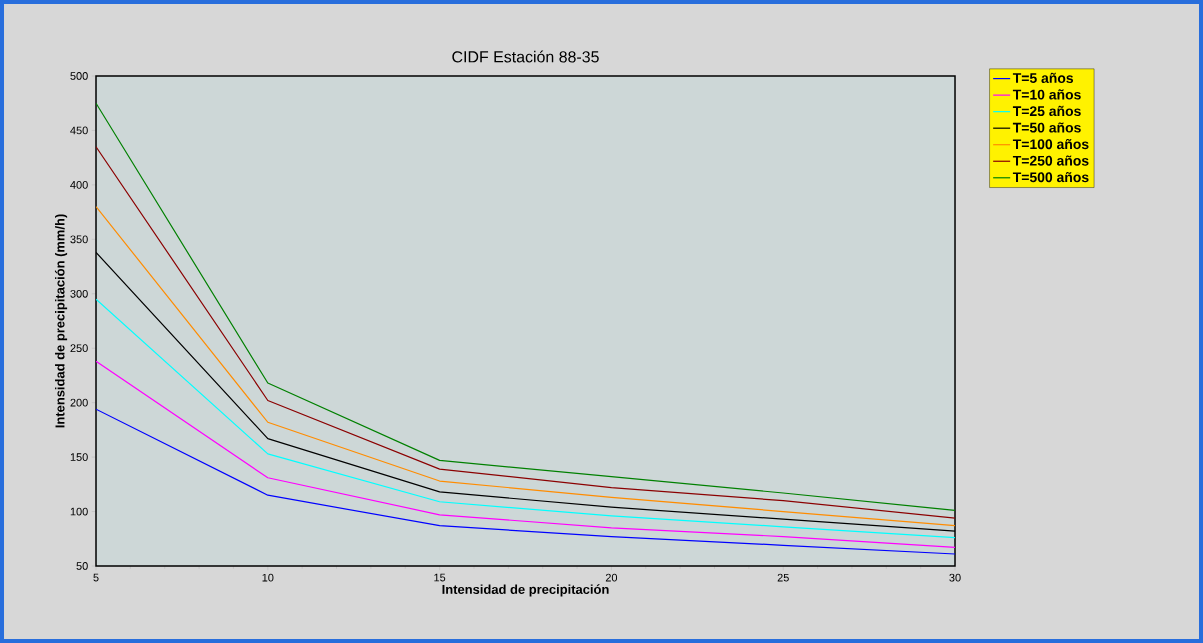 Image resolution: width=1203 pixels, height=643 pixels. Describe the element at coordinates (268, 577) in the screenshot. I see `x-tick-label: 10` at that location.